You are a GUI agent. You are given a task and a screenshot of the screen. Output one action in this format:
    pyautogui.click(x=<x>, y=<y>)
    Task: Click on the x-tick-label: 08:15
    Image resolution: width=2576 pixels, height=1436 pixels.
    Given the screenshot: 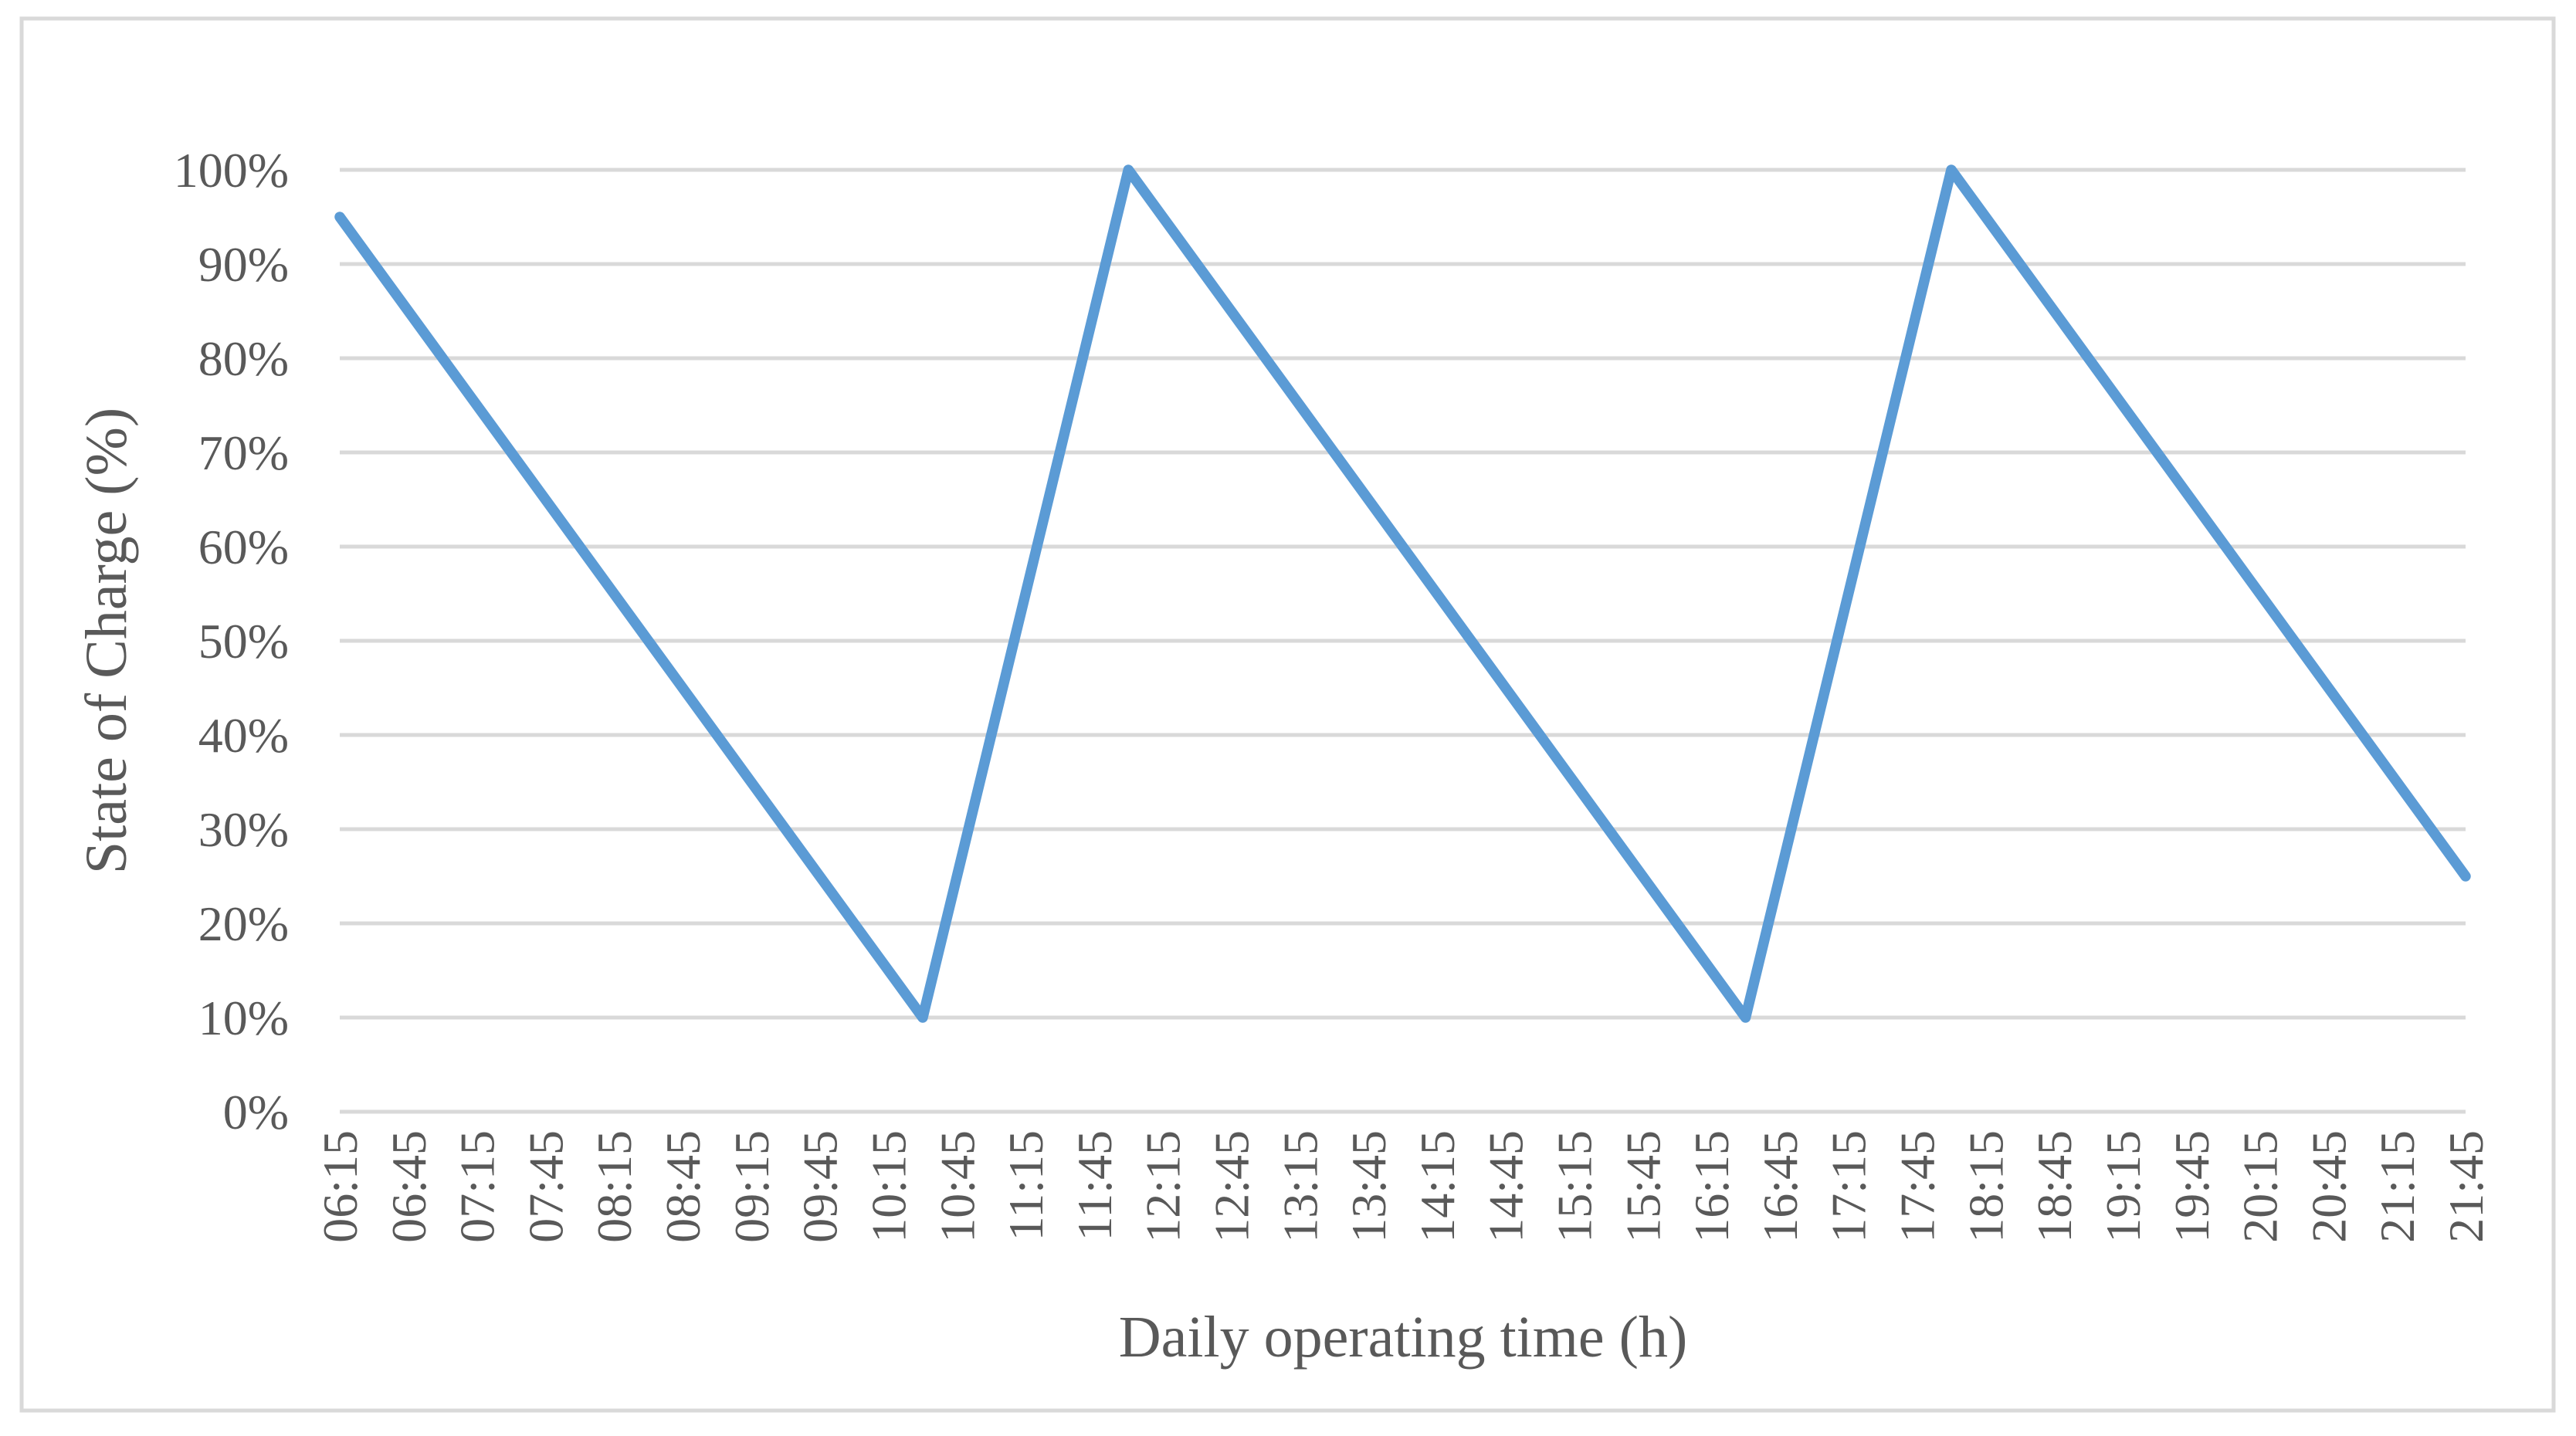 What is the action you would take?
    pyautogui.click(x=614, y=1186)
    